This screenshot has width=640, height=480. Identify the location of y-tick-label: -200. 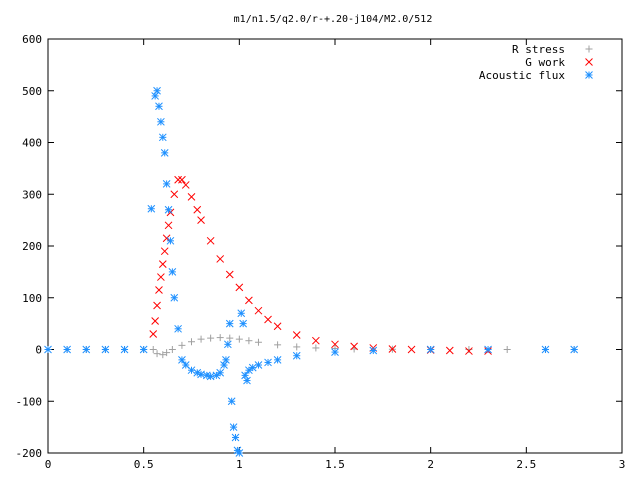
(29, 453).